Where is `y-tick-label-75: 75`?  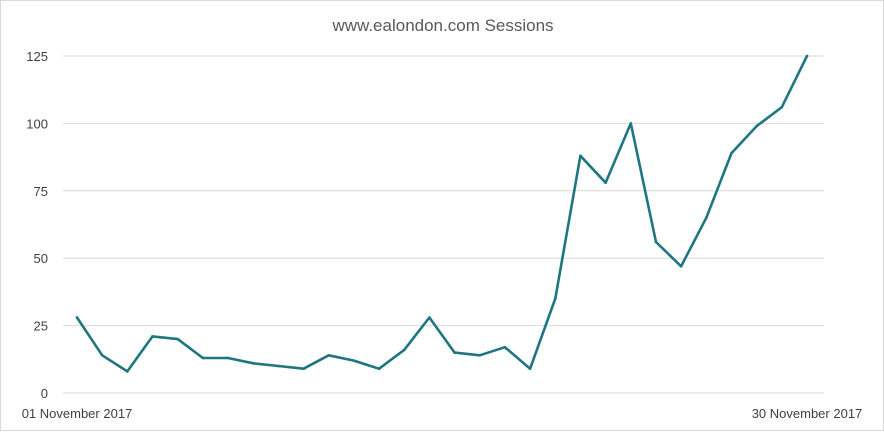 y-tick-label-75: 75 is located at coordinates (41, 191).